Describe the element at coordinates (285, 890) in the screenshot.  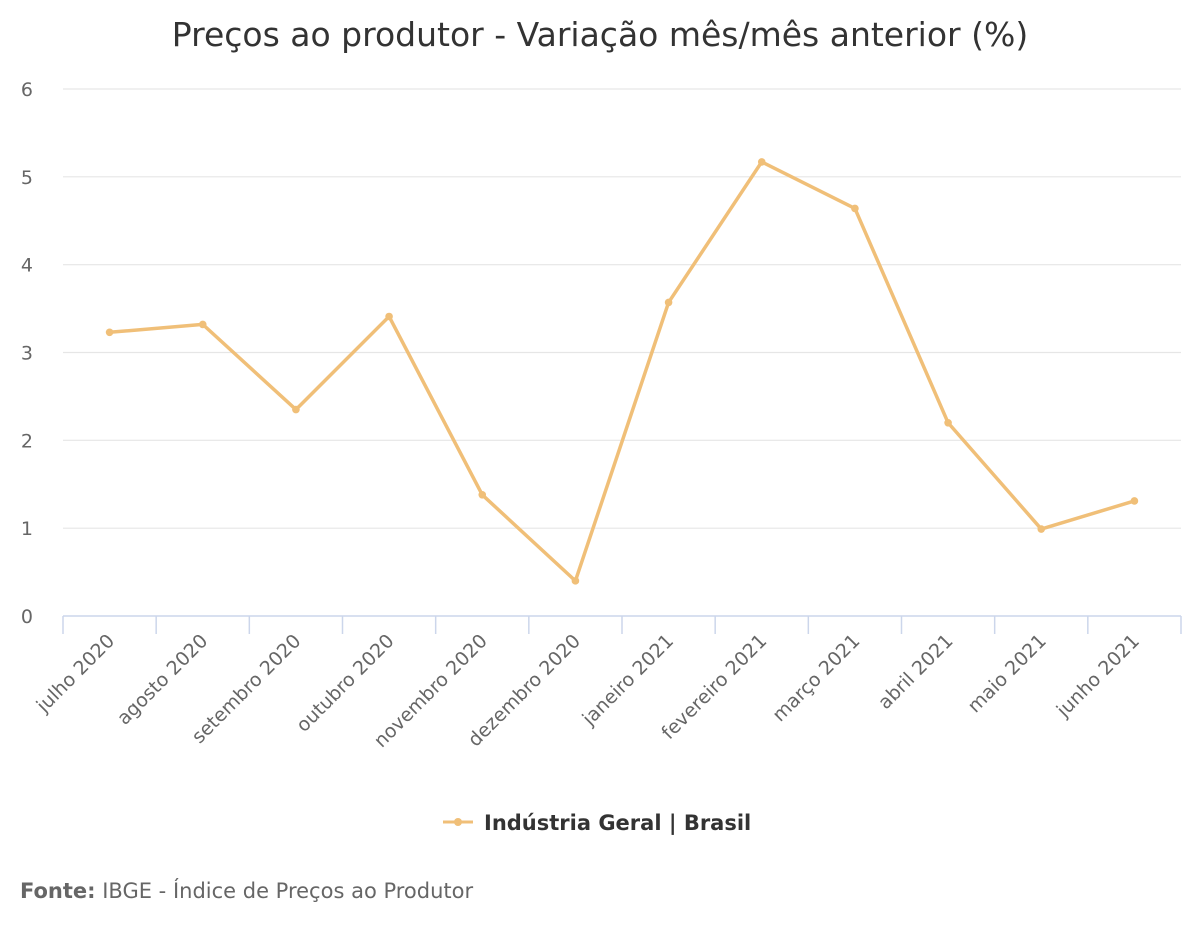
I see `source-text: IBGE - Índice de Preços ao Produtor` at that location.